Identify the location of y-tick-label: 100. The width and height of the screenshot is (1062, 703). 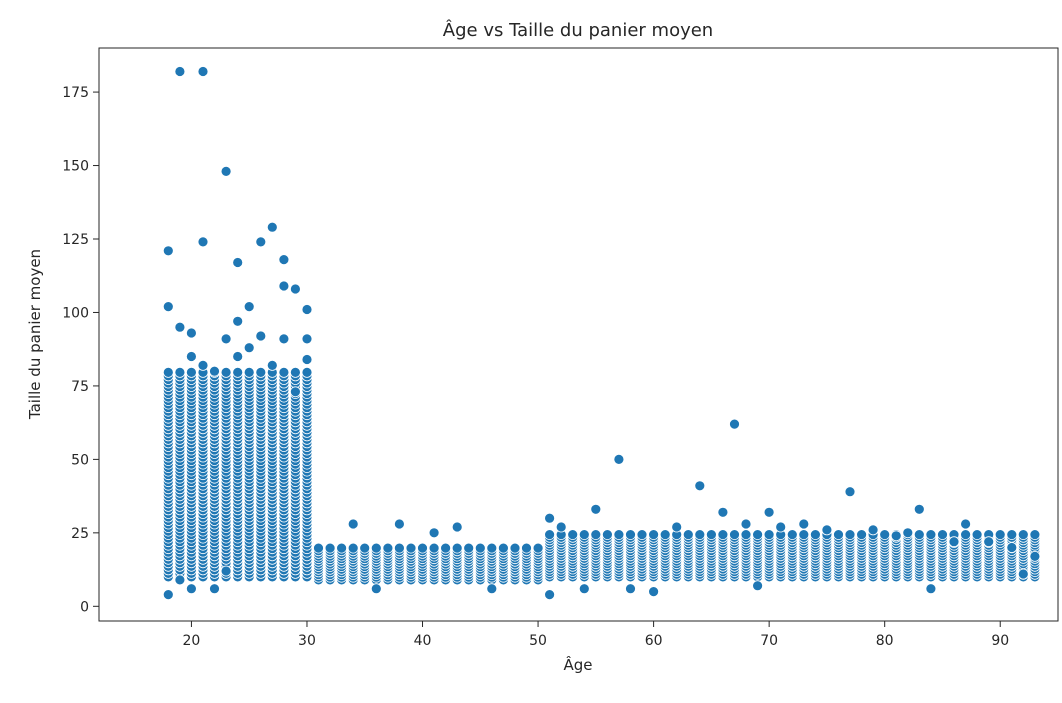
(75, 313).